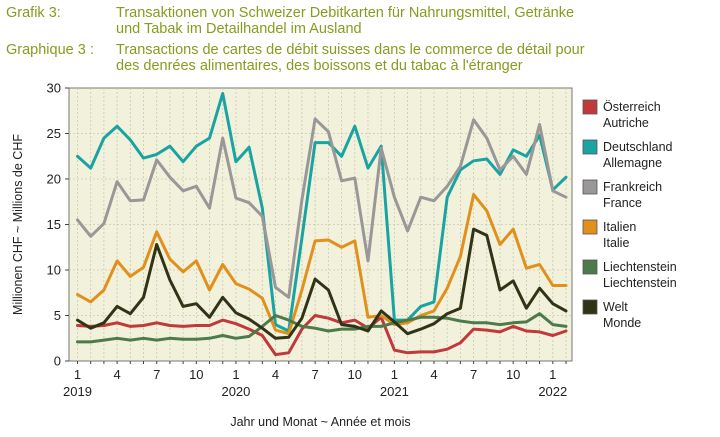 The height and width of the screenshot is (437, 720). I want to click on legend-swatch-frankreich, so click(590, 187).